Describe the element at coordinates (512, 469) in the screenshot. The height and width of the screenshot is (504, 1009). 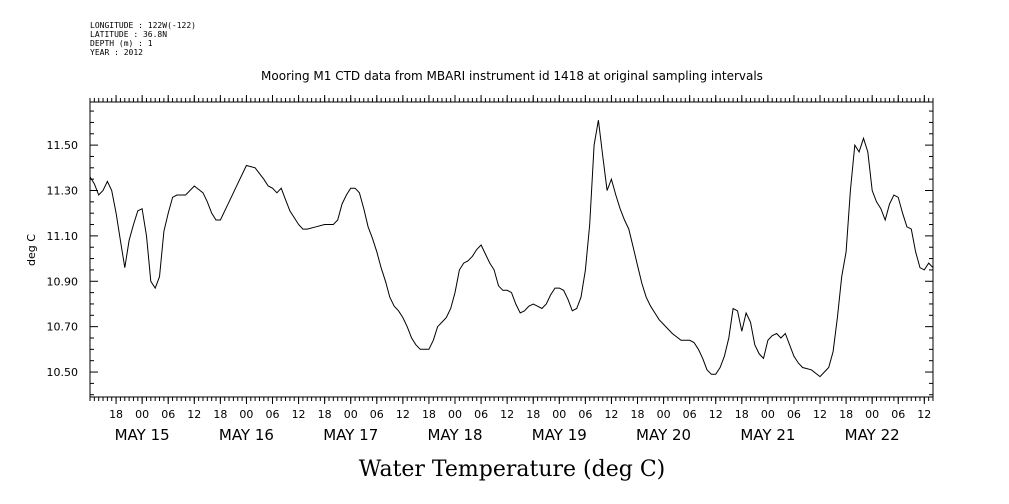
I see `x-axis-label: Water Temperature (deg C)` at that location.